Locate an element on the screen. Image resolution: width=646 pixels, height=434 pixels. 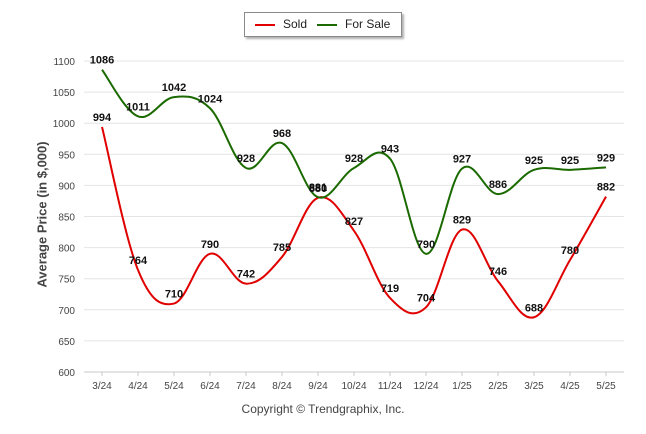
y-tick-label: 650 is located at coordinates (66, 342).